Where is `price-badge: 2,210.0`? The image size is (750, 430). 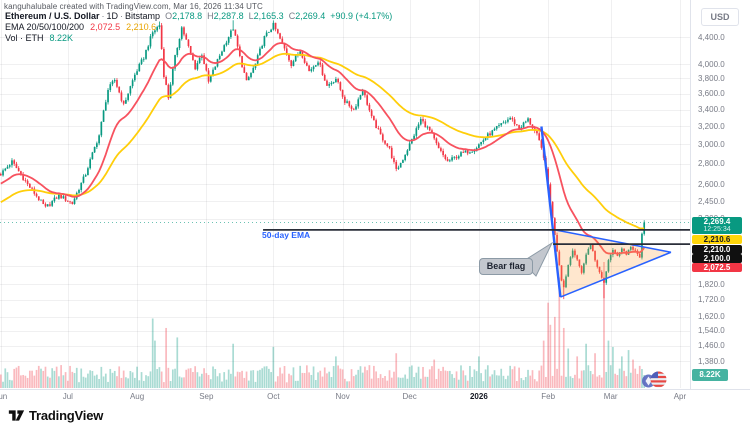 price-badge: 2,210.0 is located at coordinates (717, 249).